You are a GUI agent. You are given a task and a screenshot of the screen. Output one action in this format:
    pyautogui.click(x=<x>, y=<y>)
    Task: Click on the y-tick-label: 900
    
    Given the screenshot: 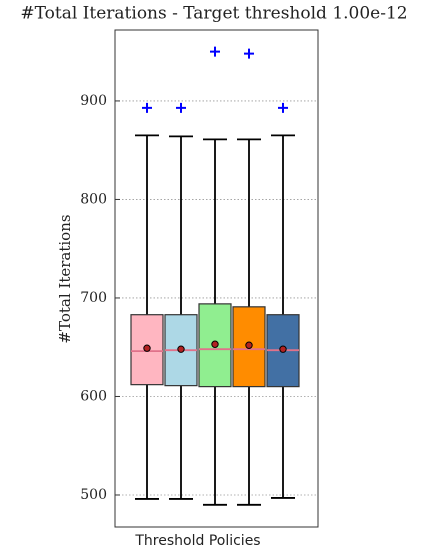 What is the action you would take?
    pyautogui.click(x=93, y=101)
    